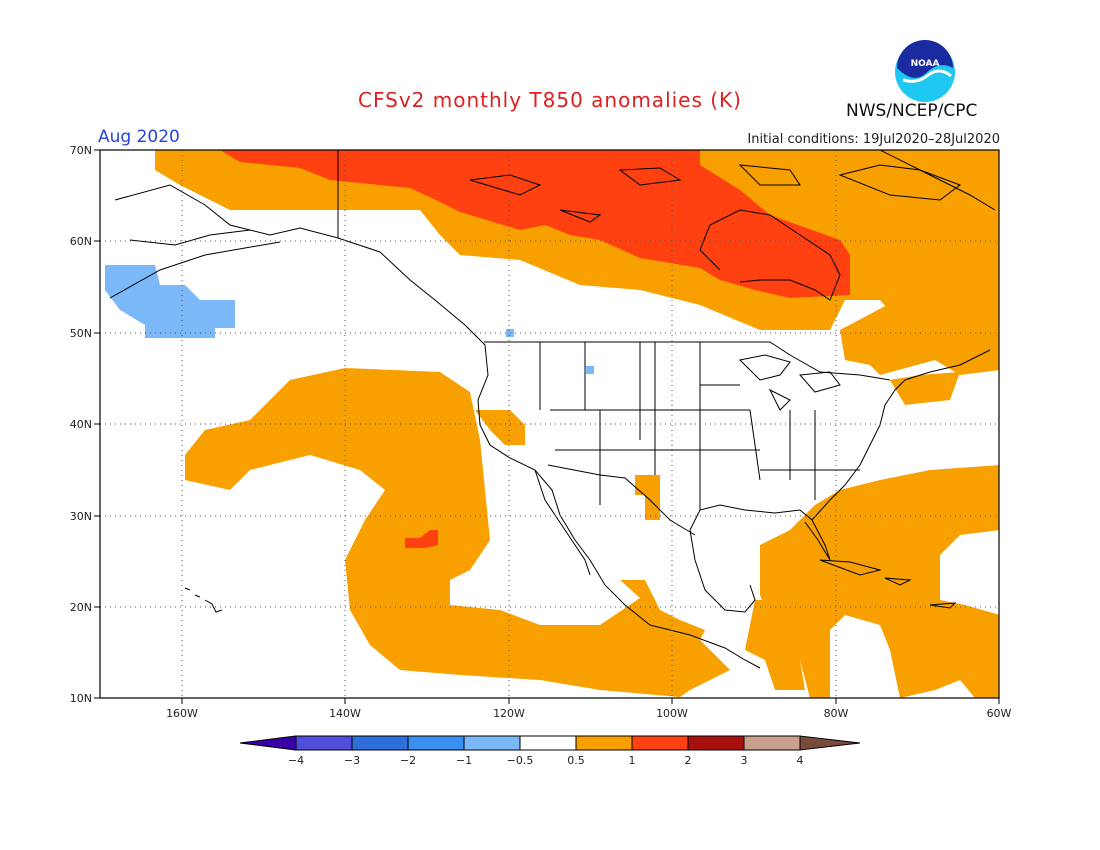 The image size is (1100, 850). I want to click on baja-peninsula, so click(562, 522).